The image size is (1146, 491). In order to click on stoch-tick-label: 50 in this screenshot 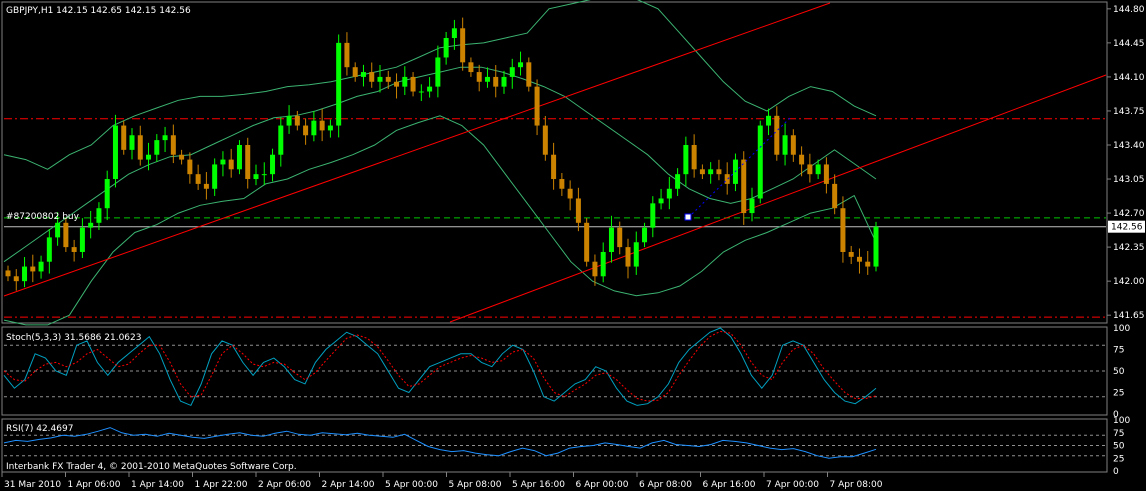, I will do `click(1119, 372)`.